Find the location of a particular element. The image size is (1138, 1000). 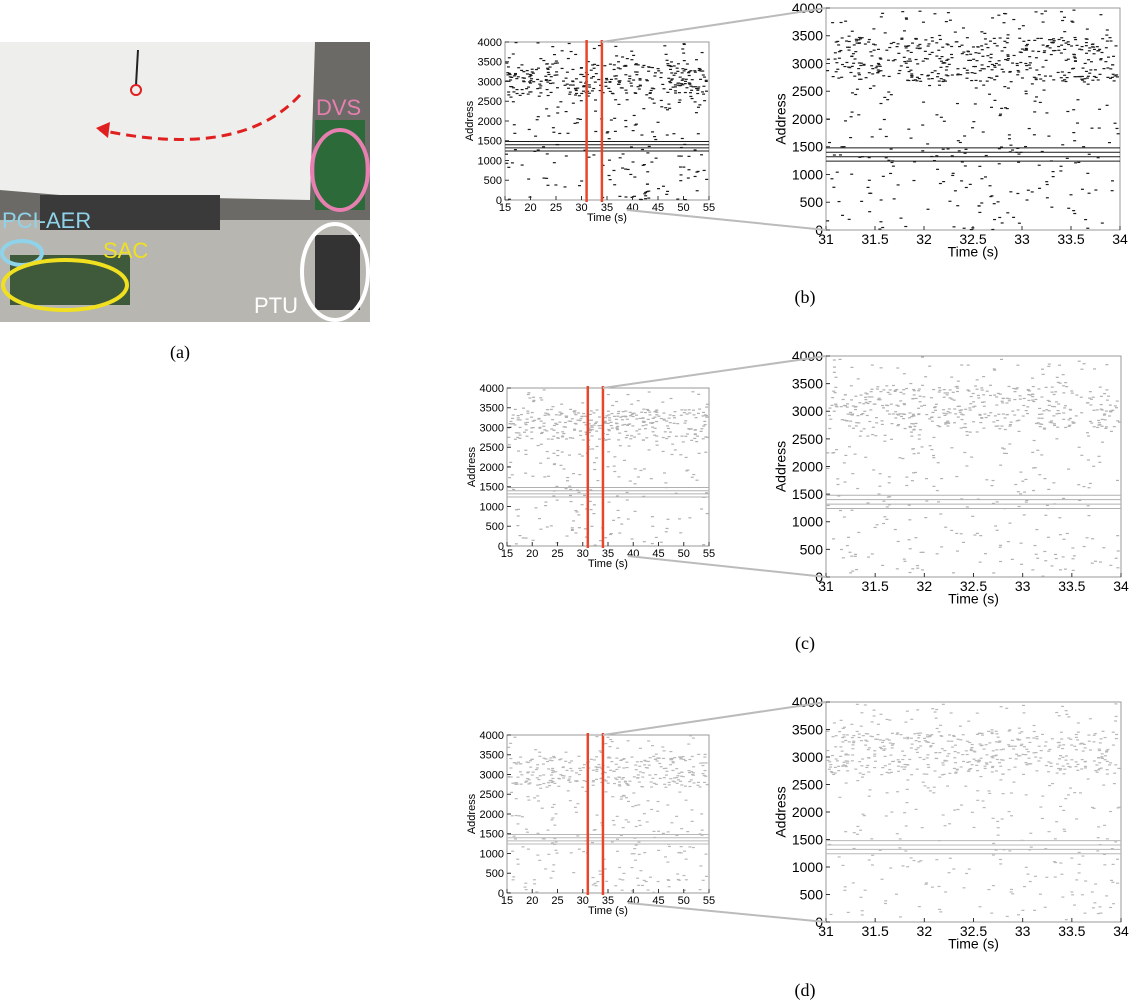

y-tick-label: 2500 is located at coordinates (492, 795).